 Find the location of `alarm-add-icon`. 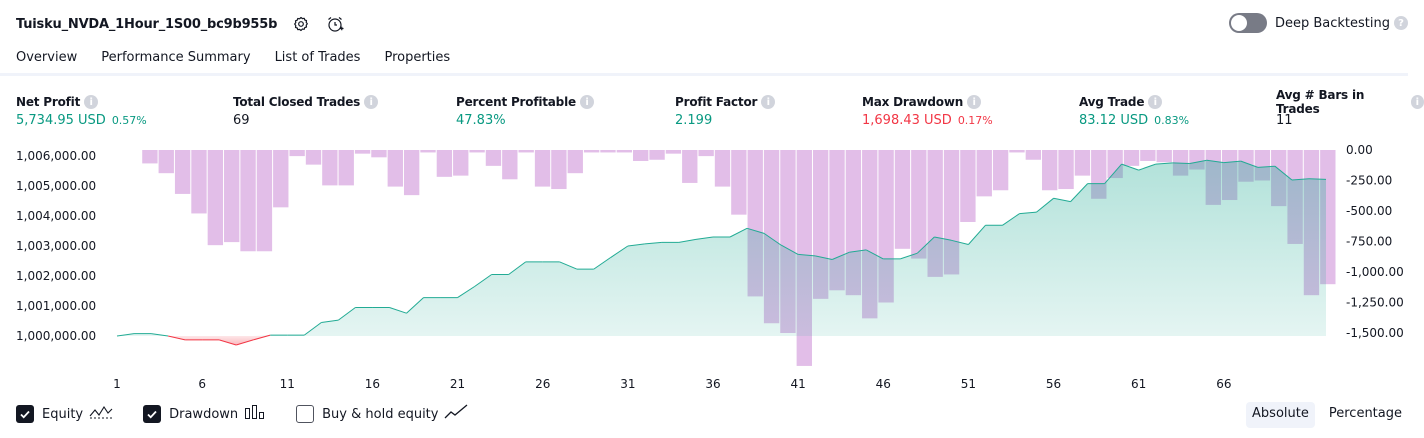

alarm-add-icon is located at coordinates (335, 24).